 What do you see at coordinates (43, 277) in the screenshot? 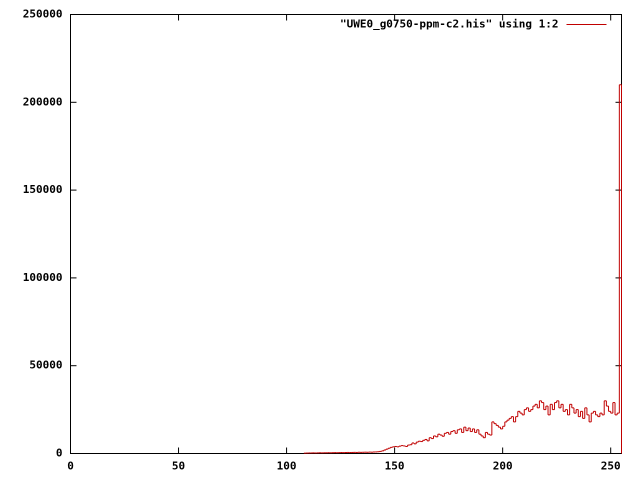
I see `y-tick-label: 100000` at bounding box center [43, 277].